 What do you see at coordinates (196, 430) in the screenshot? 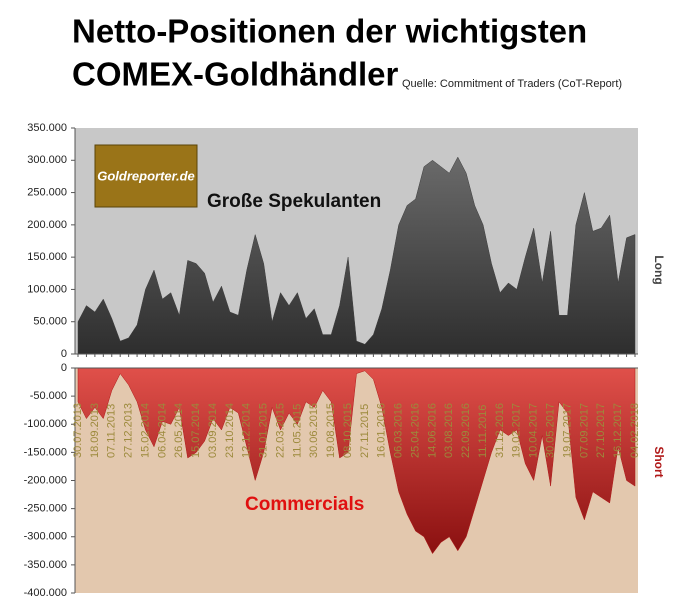
I see `x-tick-label: 15.07.2014` at bounding box center [196, 430].